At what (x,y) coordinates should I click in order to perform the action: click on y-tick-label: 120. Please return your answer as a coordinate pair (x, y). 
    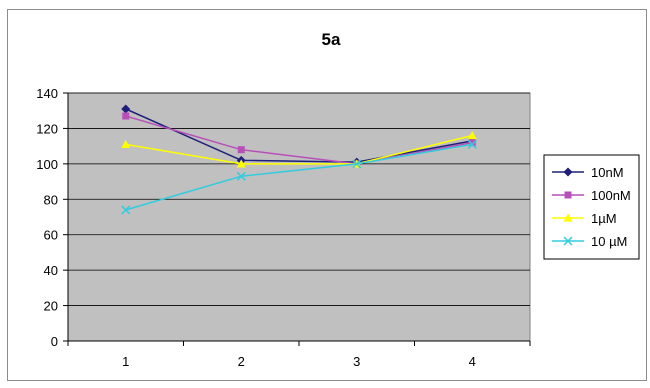
    Looking at the image, I should click on (47, 128).